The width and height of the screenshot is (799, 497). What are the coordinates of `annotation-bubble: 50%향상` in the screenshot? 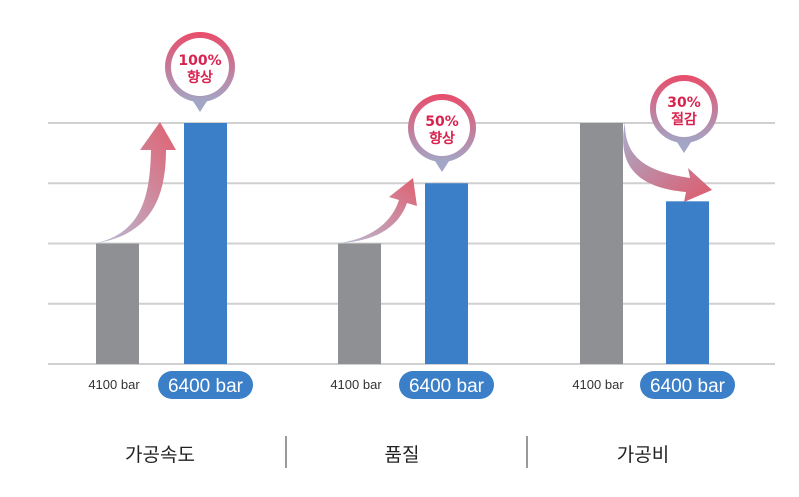 It's located at (442, 133).